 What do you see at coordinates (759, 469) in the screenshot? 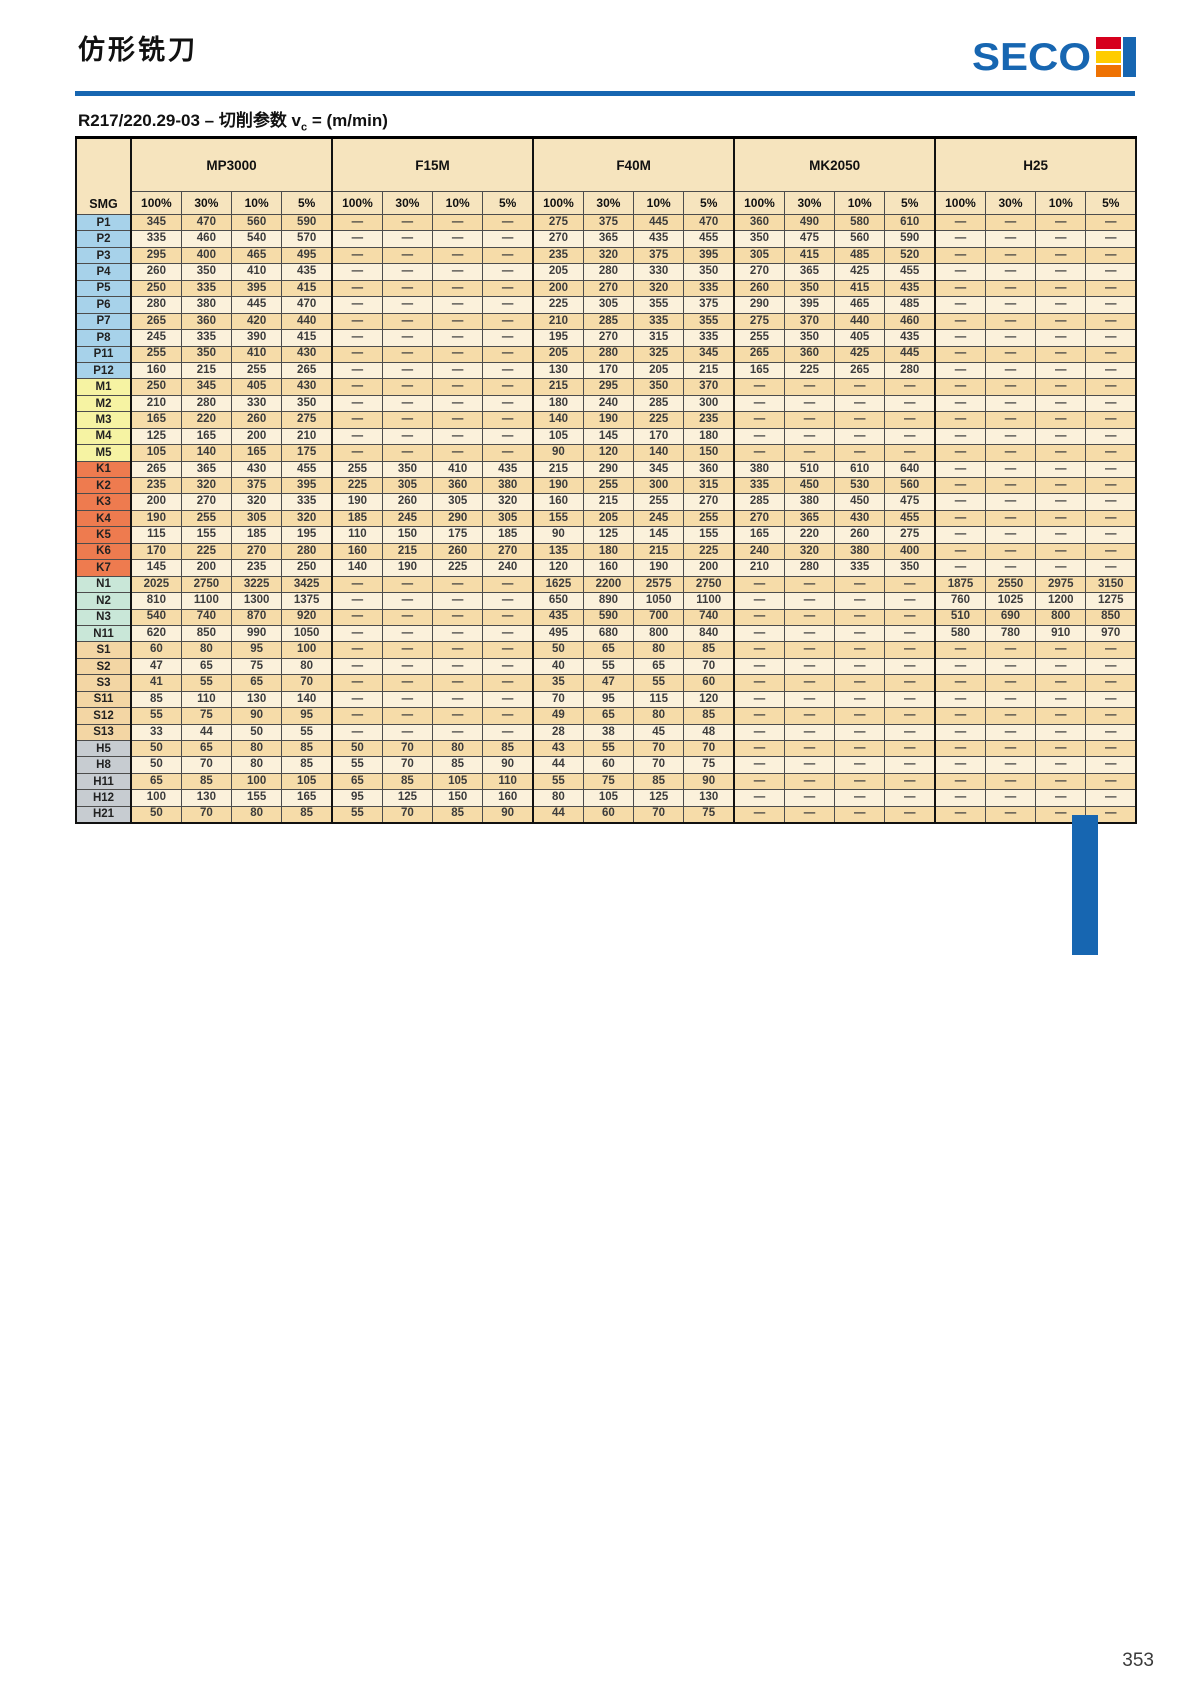
I see `value-cell: 380` at bounding box center [759, 469].